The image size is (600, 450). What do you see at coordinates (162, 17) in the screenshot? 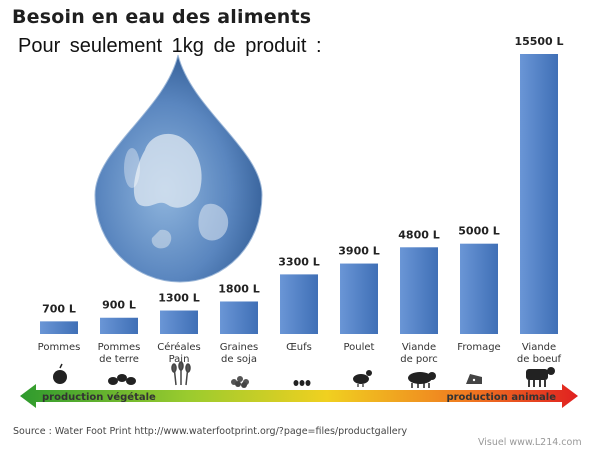
I see `chart-title: Besoin en eau des aliments` at bounding box center [162, 17].